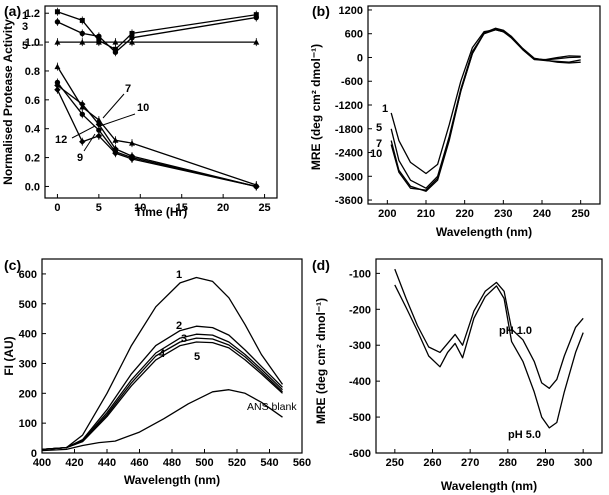 This screenshot has width=609, height=495. What do you see at coordinates (162, 354) in the screenshot?
I see `panel-c-label-4: 4` at bounding box center [162, 354].